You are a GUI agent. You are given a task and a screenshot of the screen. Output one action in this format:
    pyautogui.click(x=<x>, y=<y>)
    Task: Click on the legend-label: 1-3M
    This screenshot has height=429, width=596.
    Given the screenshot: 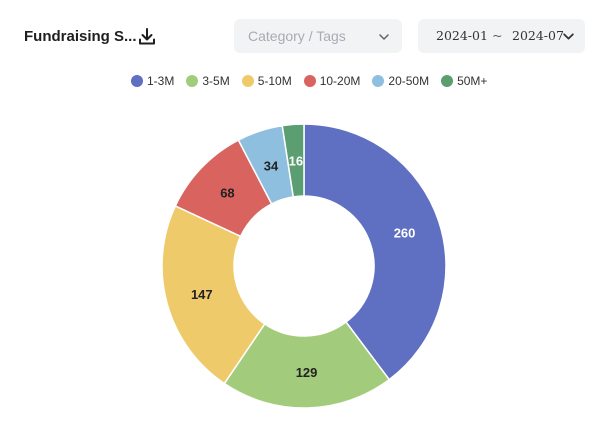 What is the action you would take?
    pyautogui.click(x=161, y=81)
    